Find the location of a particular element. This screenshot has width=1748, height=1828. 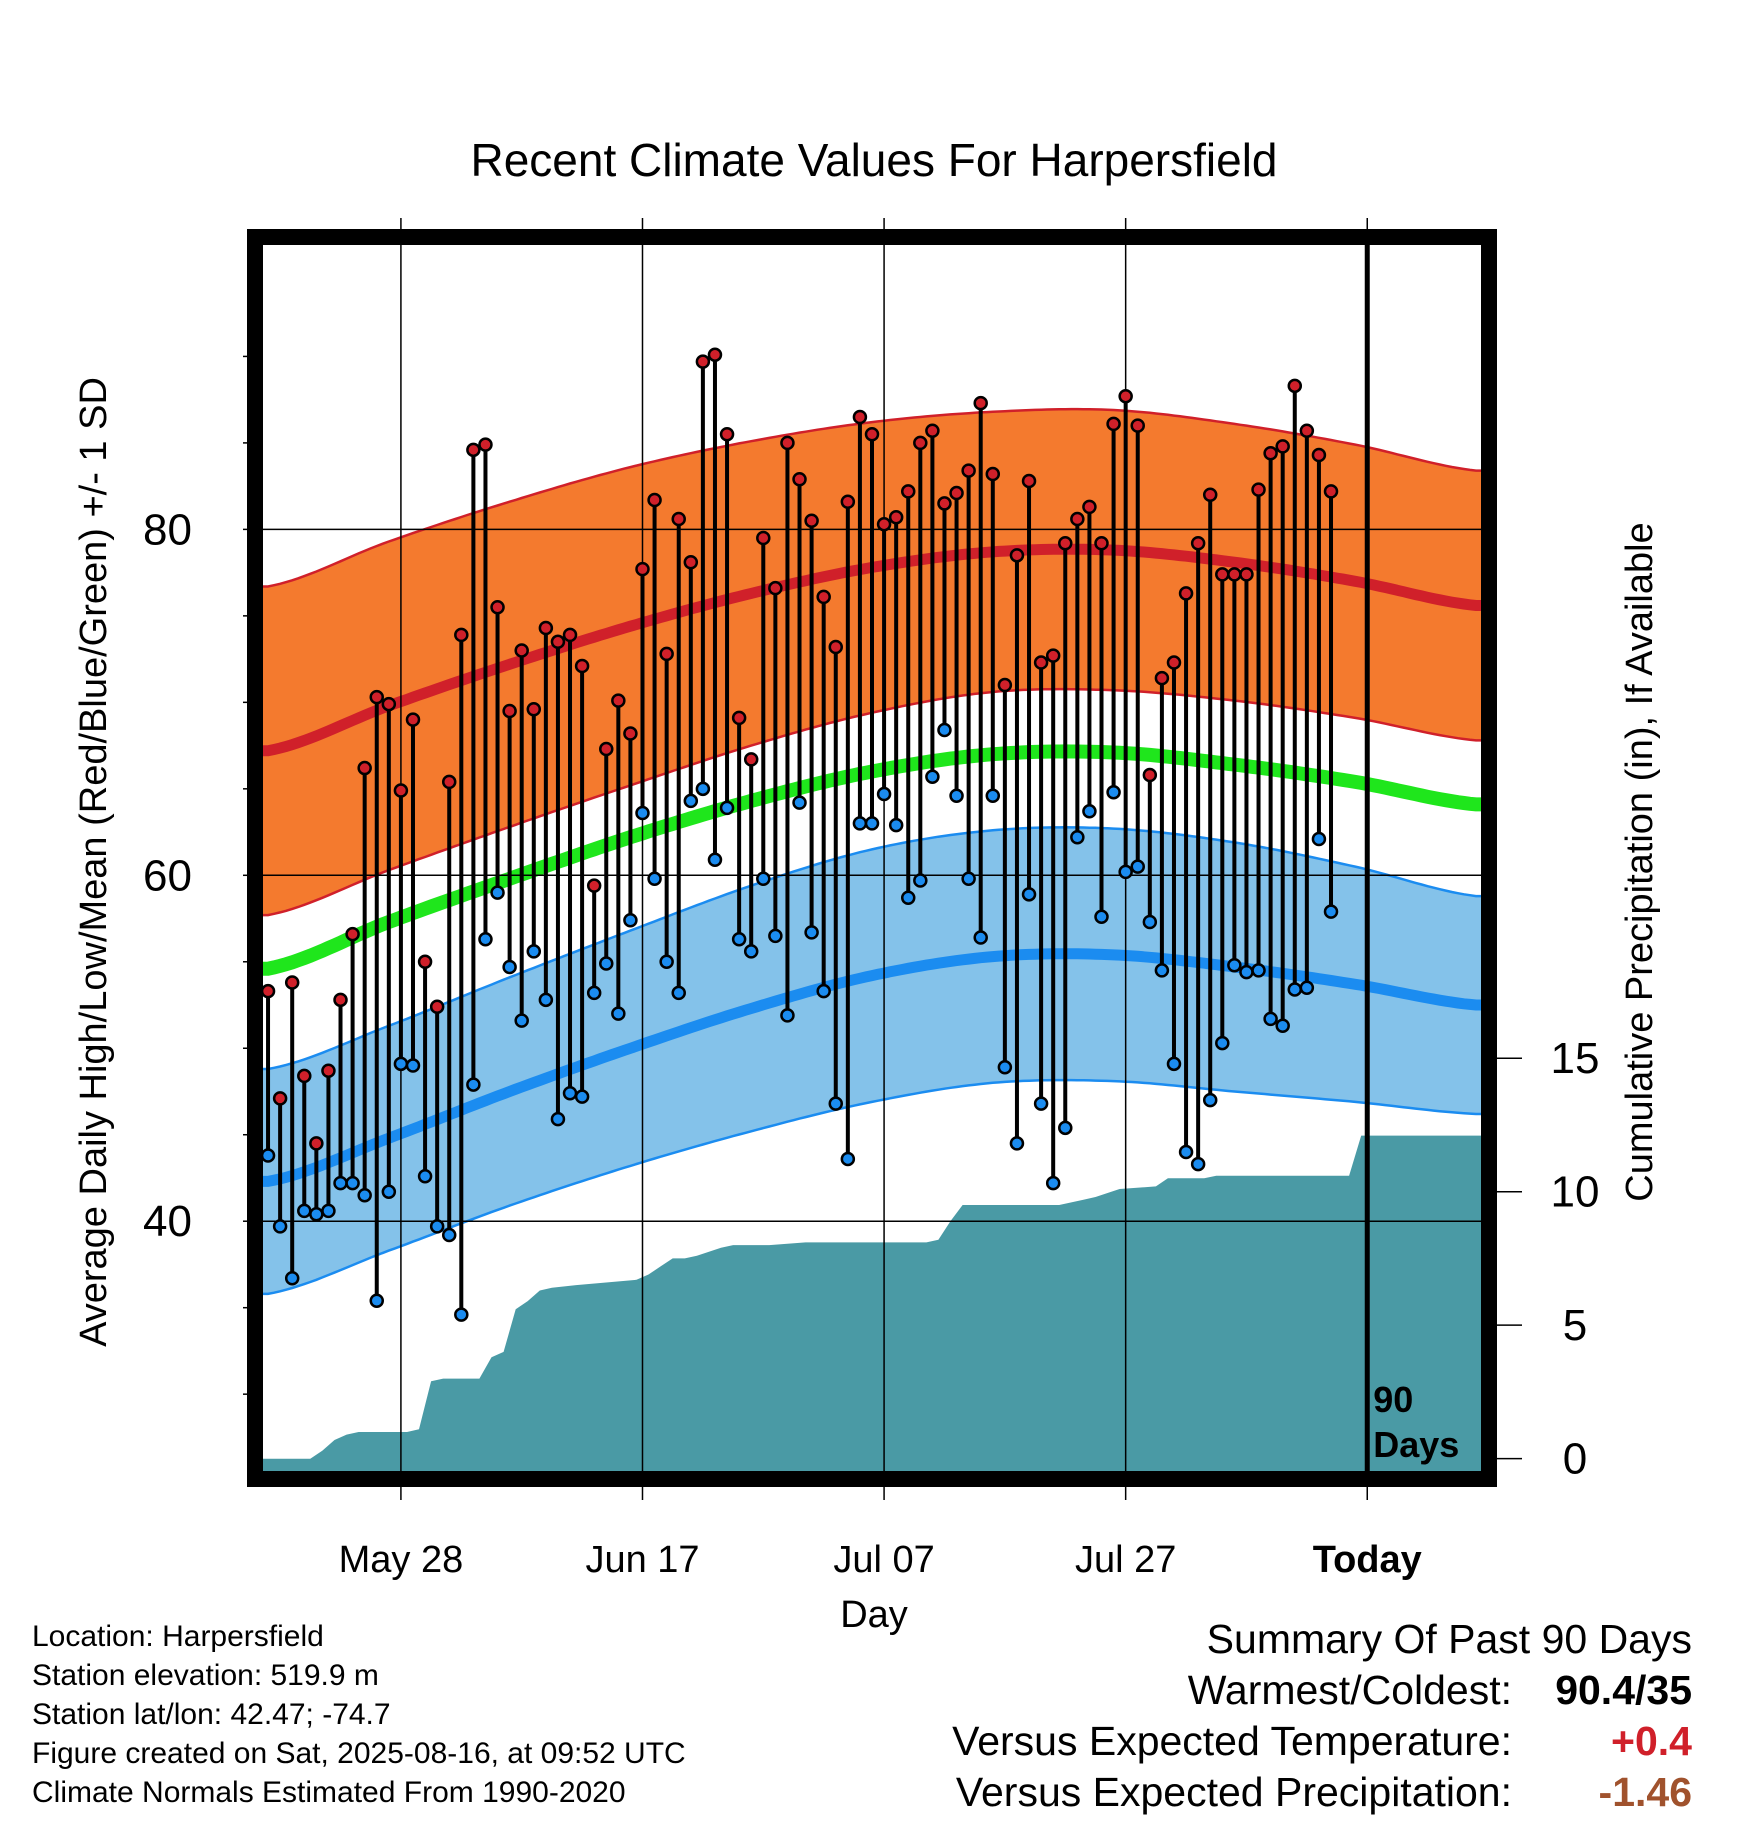

x-tick-label: May 28 is located at coordinates (401, 1560).